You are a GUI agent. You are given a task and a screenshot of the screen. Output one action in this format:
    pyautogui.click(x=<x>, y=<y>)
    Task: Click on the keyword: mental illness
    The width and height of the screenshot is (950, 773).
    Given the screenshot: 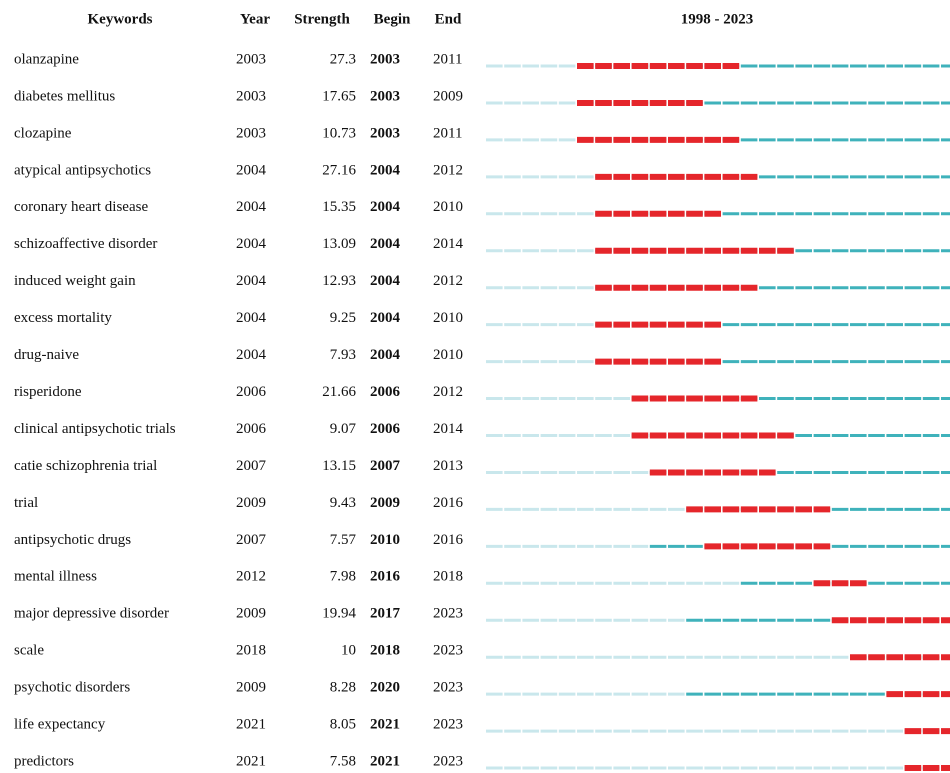 What is the action you would take?
    pyautogui.click(x=55, y=577)
    